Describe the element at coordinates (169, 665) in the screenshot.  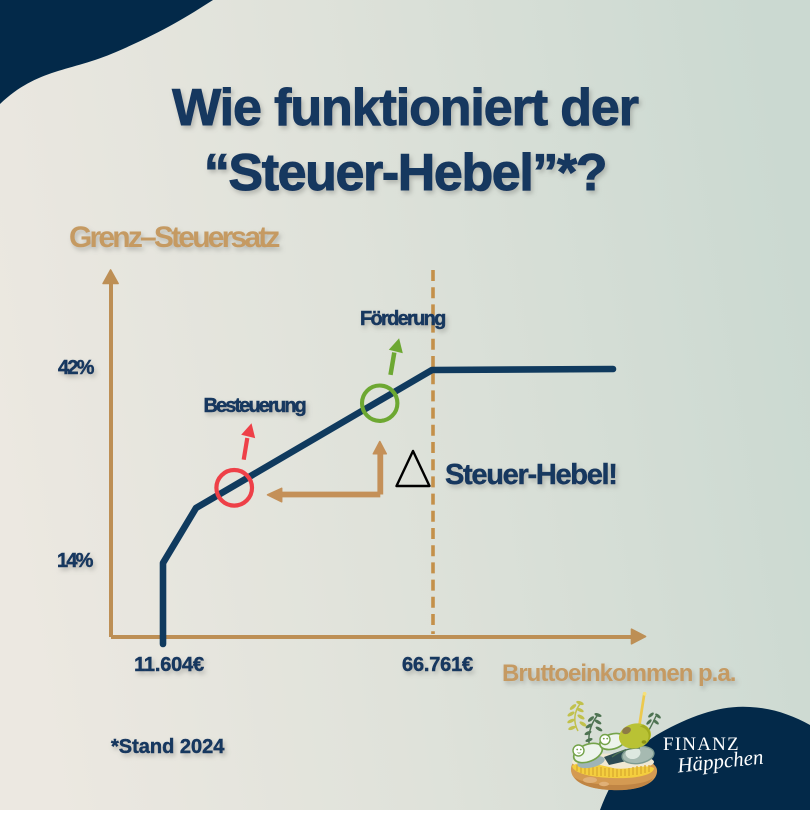
I see `svg-text: 11.604€` at that location.